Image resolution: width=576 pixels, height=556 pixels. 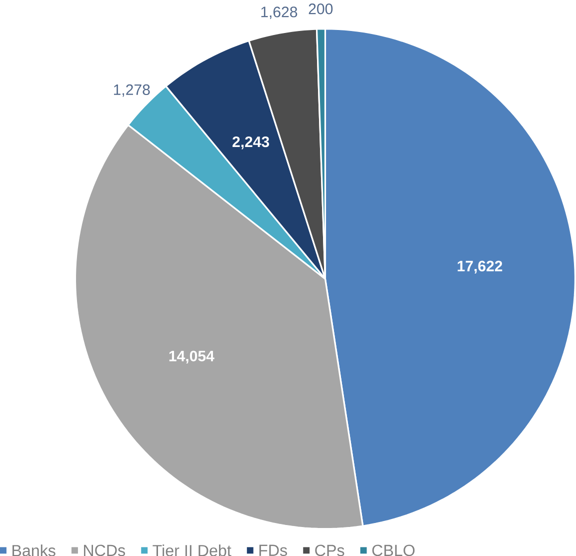 I want to click on legend-label: NCDs, so click(x=105, y=550).